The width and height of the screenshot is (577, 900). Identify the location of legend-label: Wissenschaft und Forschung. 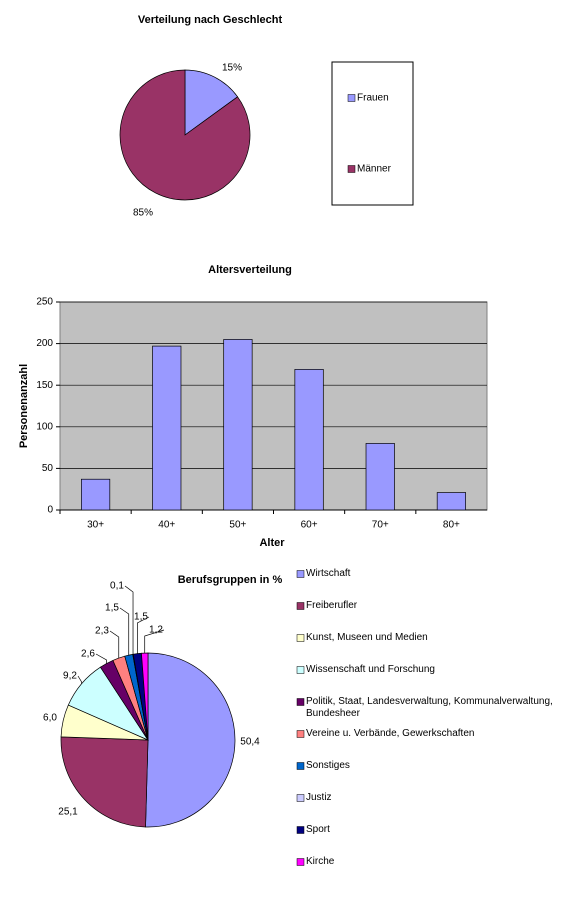
(370, 669).